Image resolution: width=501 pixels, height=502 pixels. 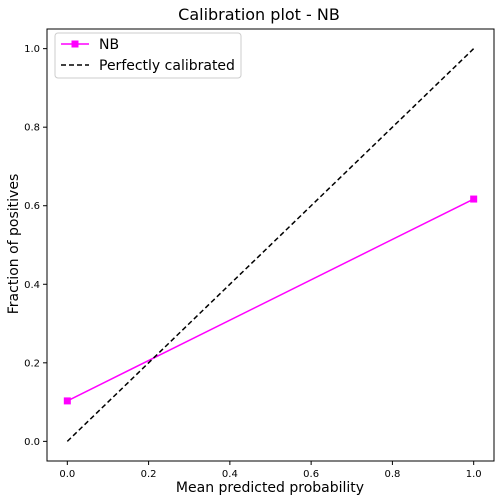 What do you see at coordinates (32, 49) in the screenshot?
I see `y-tick-label: 1.0` at bounding box center [32, 49].